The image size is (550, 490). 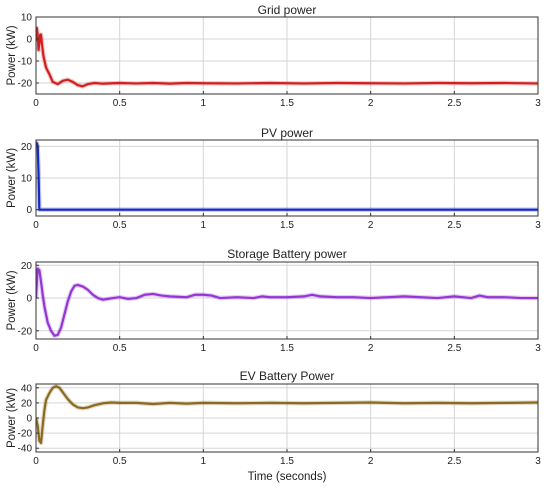 I want to click on x-axis-label: Time (seconds), so click(x=287, y=477).